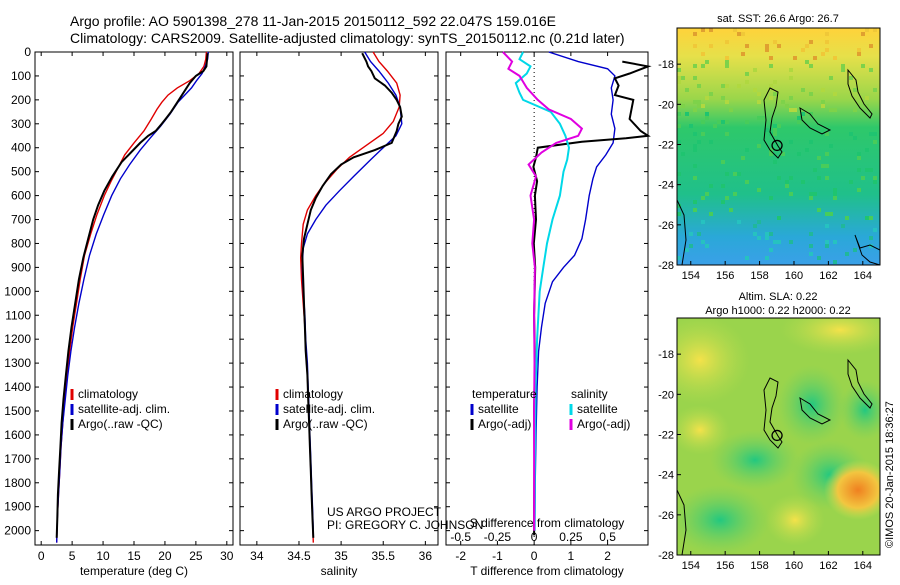  What do you see at coordinates (134, 571) in the screenshot?
I see `temperature-x-axis-label: temperature (deg C)` at bounding box center [134, 571].